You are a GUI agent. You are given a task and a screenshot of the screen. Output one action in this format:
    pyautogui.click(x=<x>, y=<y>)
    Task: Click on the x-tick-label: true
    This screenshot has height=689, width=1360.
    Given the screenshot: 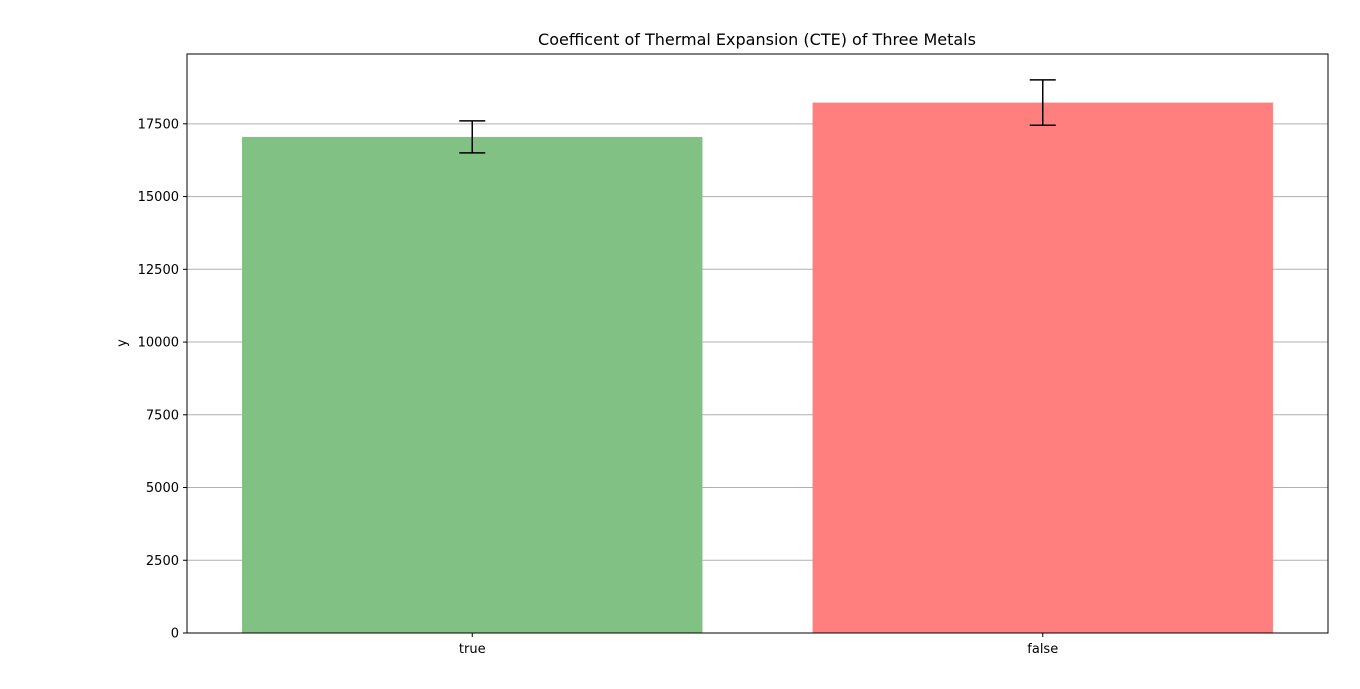 What is the action you would take?
    pyautogui.click(x=472, y=649)
    